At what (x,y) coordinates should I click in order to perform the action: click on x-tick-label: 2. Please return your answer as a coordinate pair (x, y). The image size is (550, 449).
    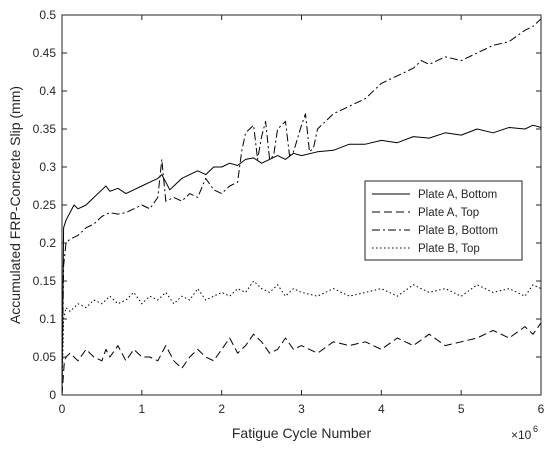
    Looking at the image, I should click on (221, 409).